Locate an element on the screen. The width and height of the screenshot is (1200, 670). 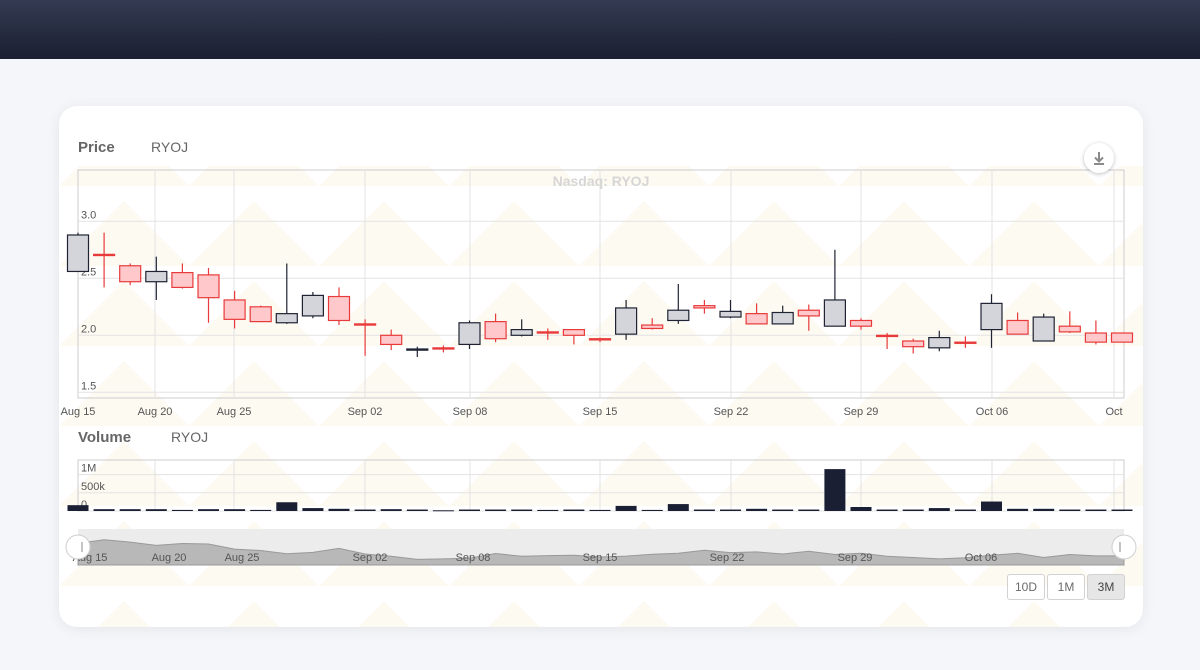
top-bar is located at coordinates (600, 29).